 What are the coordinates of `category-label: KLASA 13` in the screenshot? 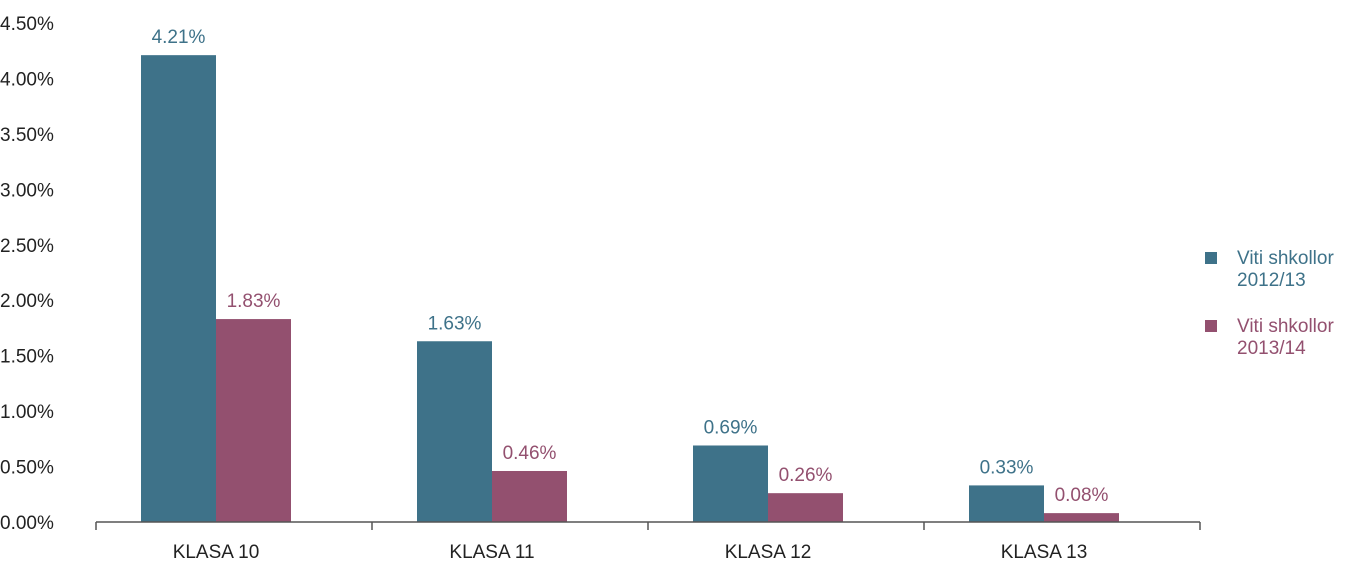 It's located at (1044, 552).